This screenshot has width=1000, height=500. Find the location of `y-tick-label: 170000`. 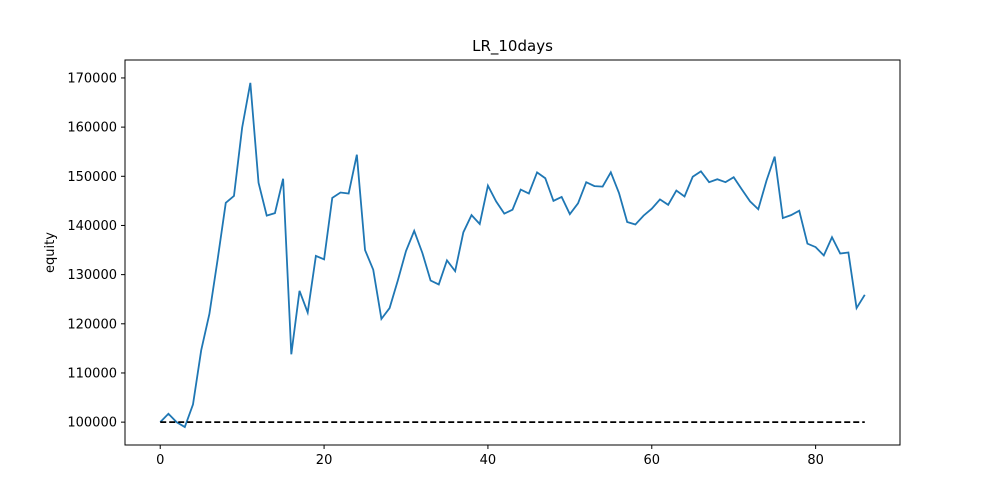

y-tick-label: 170000 is located at coordinates (92, 78).